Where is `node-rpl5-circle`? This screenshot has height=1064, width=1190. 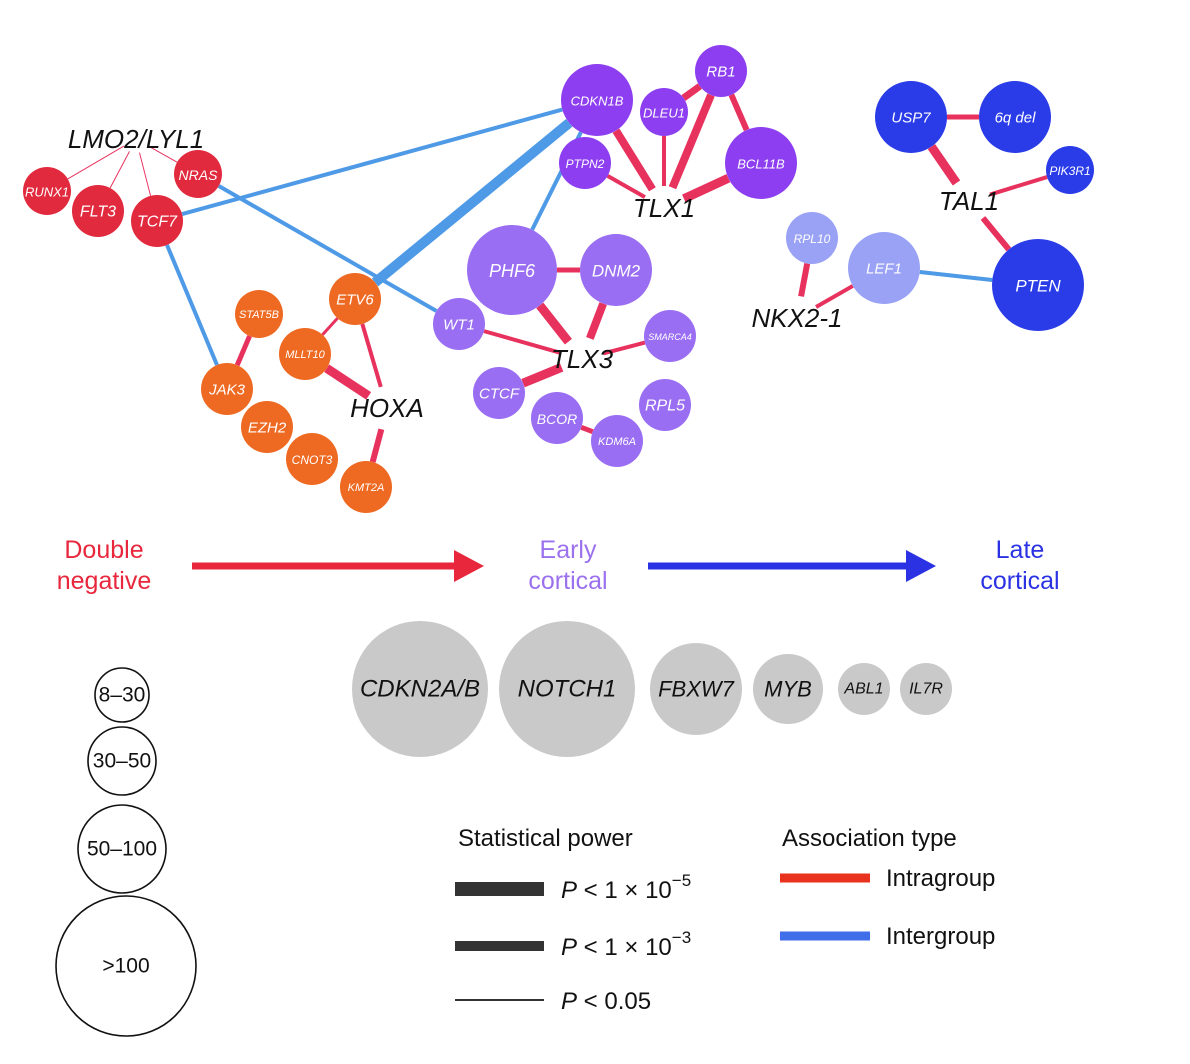 node-rpl5-circle is located at coordinates (665, 405).